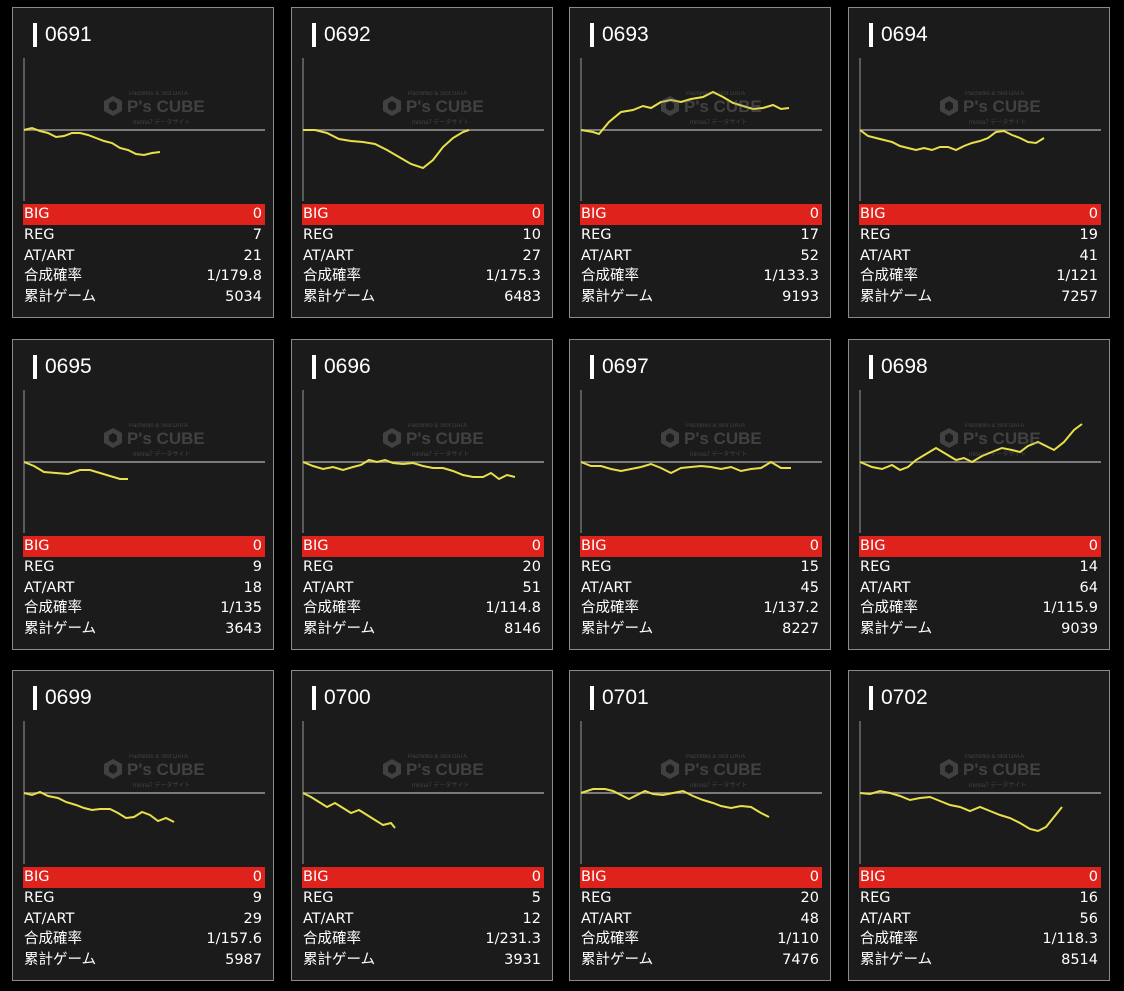 This screenshot has height=991, width=1124. I want to click on reg-row: REG 16, so click(980, 898).